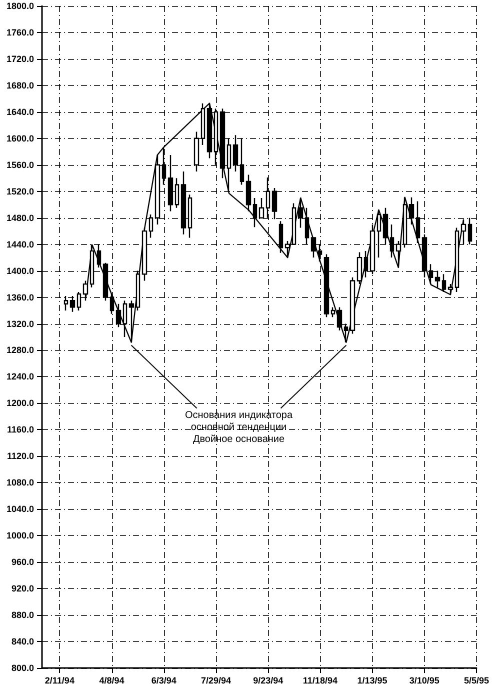 The height and width of the screenshot is (692, 492). Describe the element at coordinates (22, 615) in the screenshot. I see `y-tick-label: 880.0` at that location.